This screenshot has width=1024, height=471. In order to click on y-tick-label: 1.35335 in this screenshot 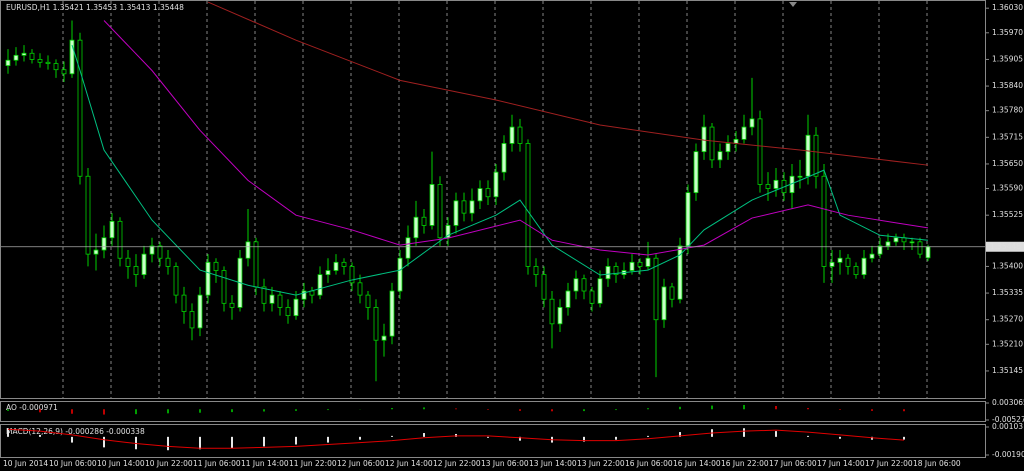, I will do `click(1007, 292)`.